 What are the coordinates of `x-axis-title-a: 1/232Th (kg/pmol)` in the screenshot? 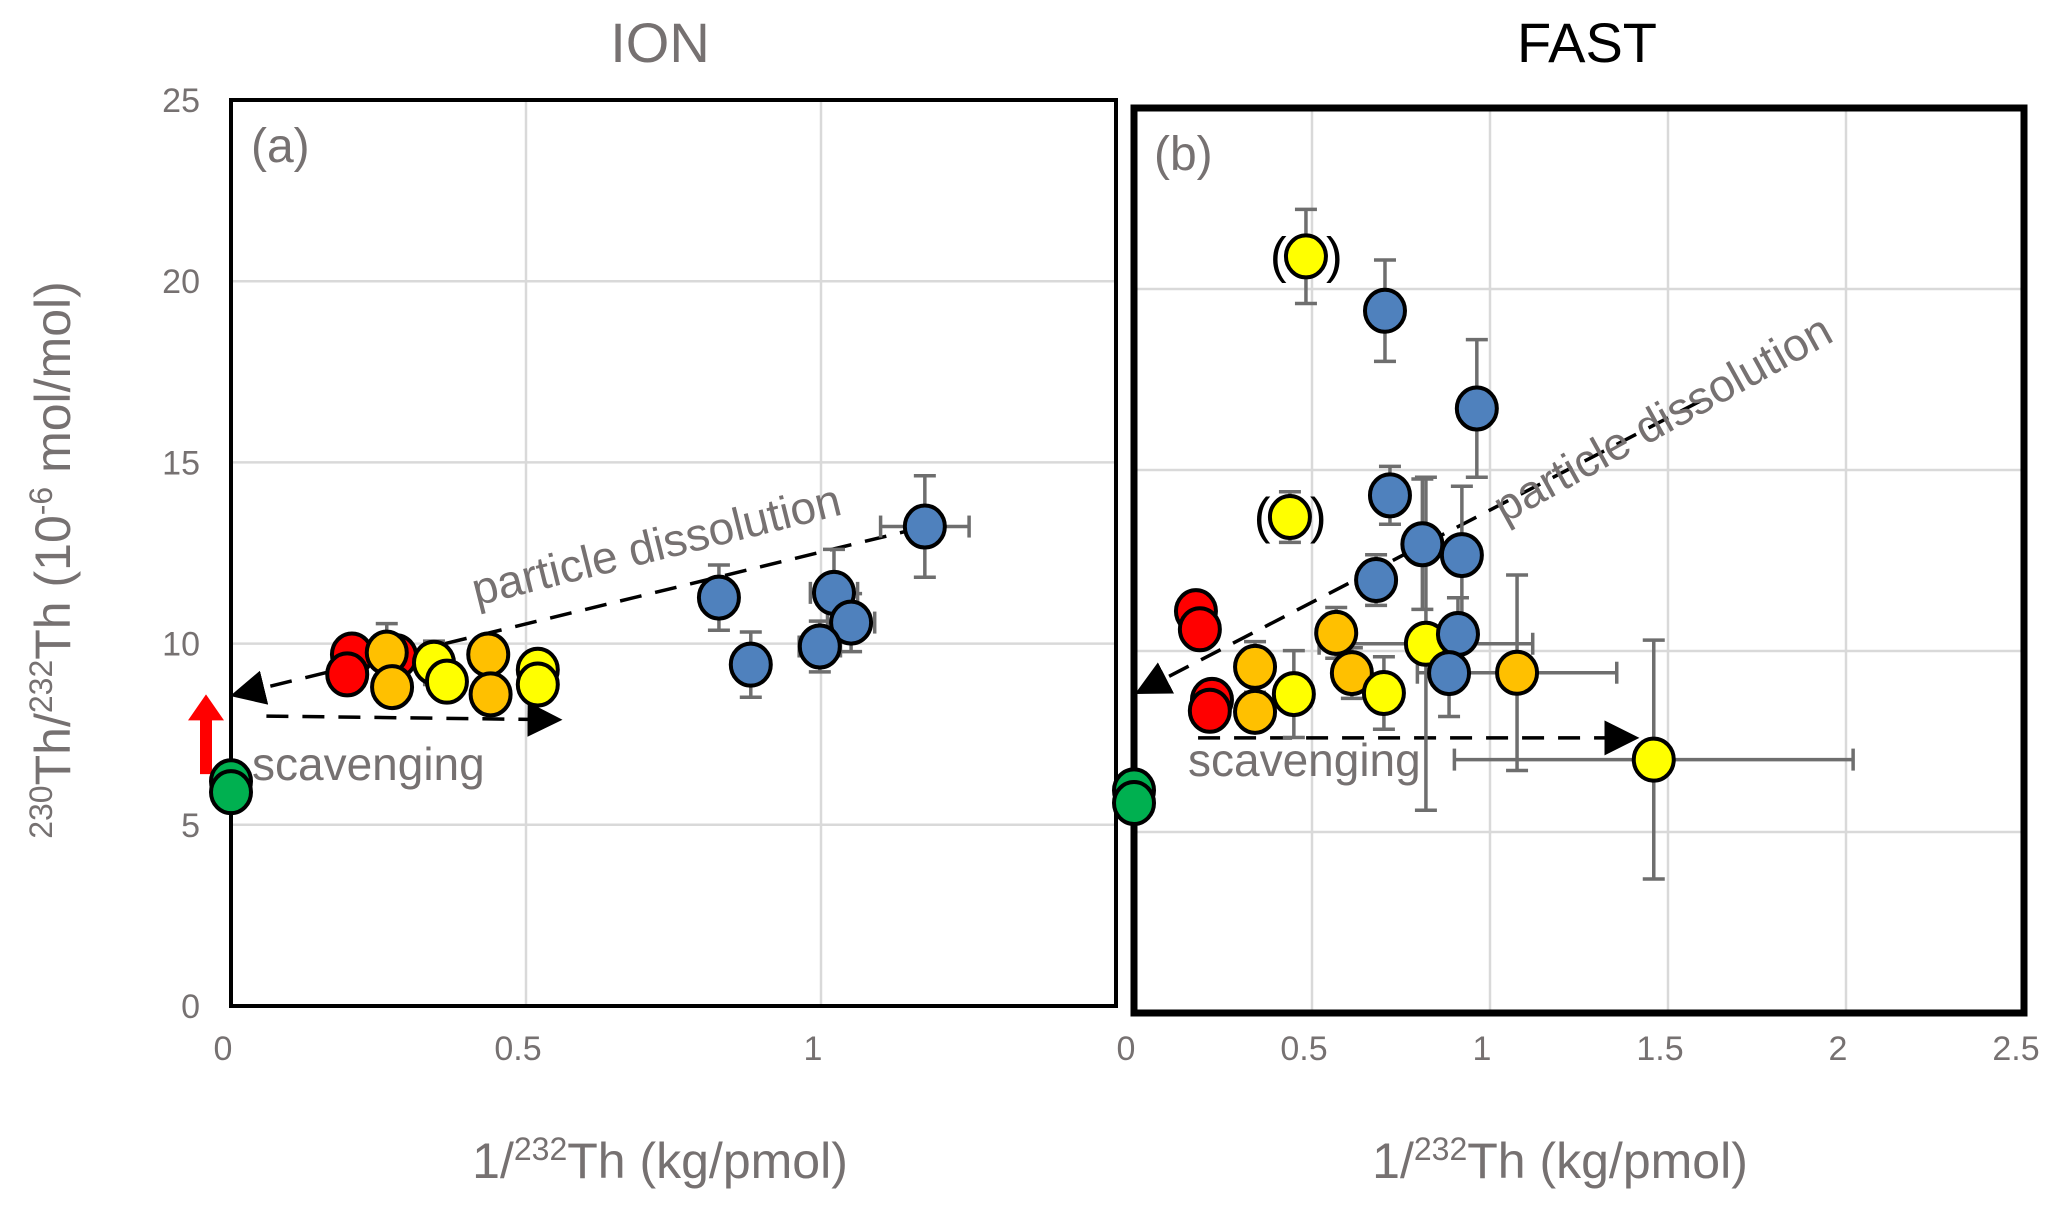 It's located at (660, 1160).